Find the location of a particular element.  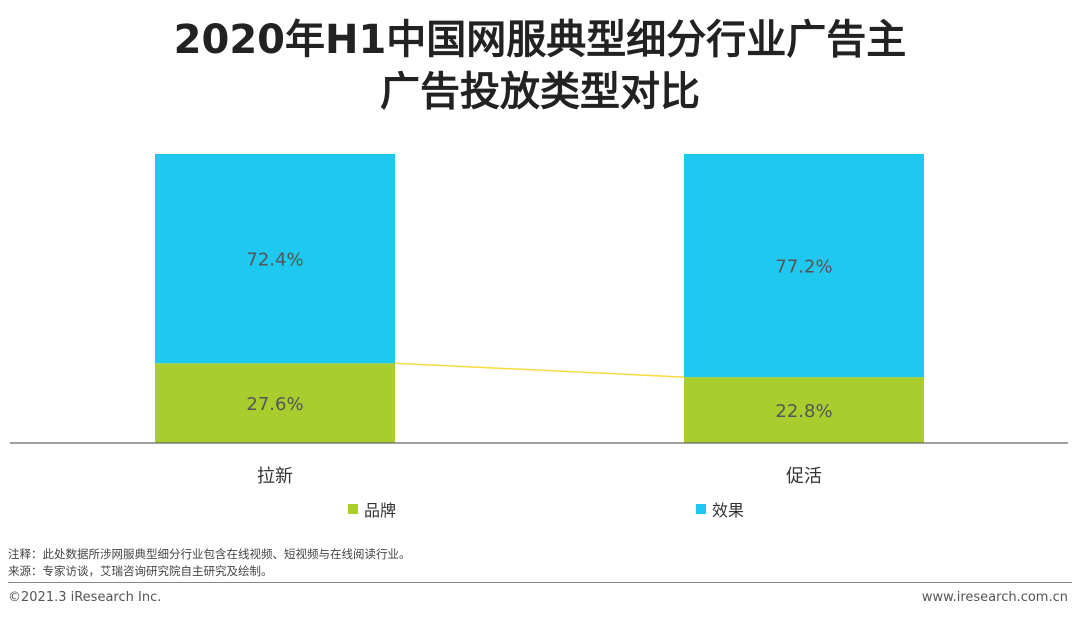

data-label-performance-0: 72.4% is located at coordinates (274, 260).